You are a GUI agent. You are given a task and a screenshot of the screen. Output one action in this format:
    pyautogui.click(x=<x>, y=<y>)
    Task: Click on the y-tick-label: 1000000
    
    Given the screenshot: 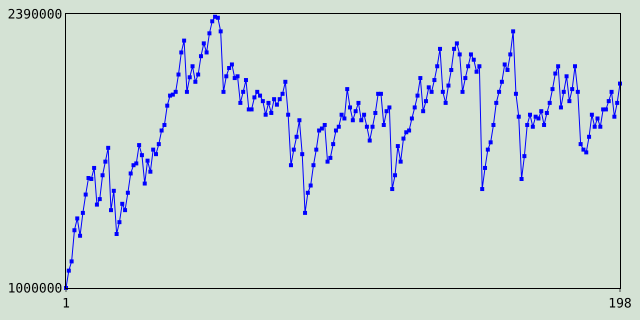 What is the action you would take?
    pyautogui.click(x=35, y=289)
    